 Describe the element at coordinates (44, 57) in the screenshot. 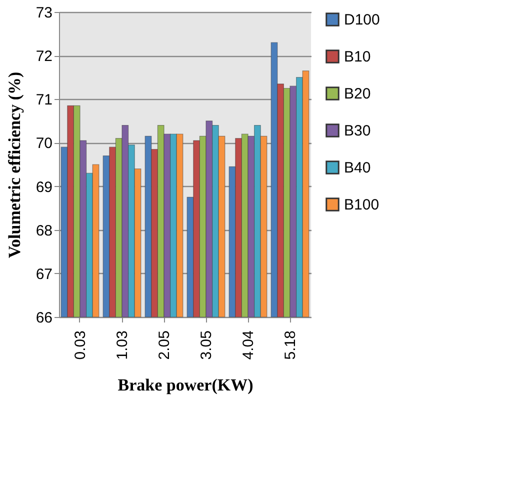

I see `y-tick-label: 72` at that location.